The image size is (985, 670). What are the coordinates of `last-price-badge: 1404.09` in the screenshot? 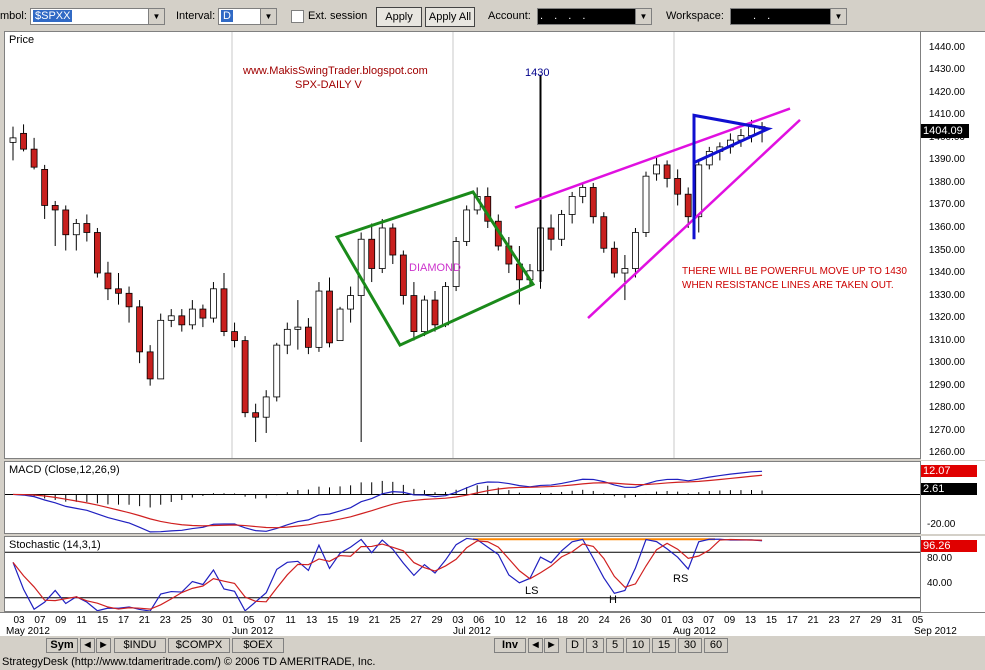 It's located at (945, 131).